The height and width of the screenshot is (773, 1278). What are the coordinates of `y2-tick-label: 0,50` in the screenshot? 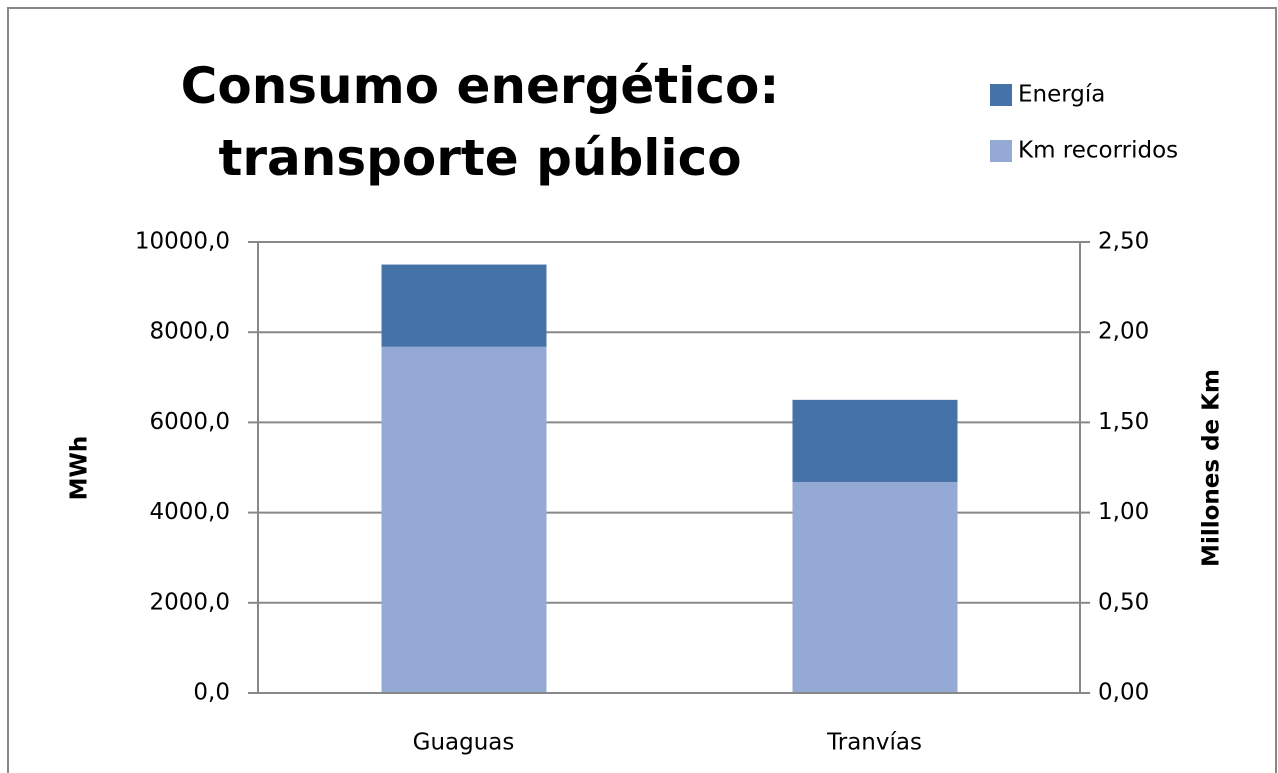 It's located at (1123, 602).